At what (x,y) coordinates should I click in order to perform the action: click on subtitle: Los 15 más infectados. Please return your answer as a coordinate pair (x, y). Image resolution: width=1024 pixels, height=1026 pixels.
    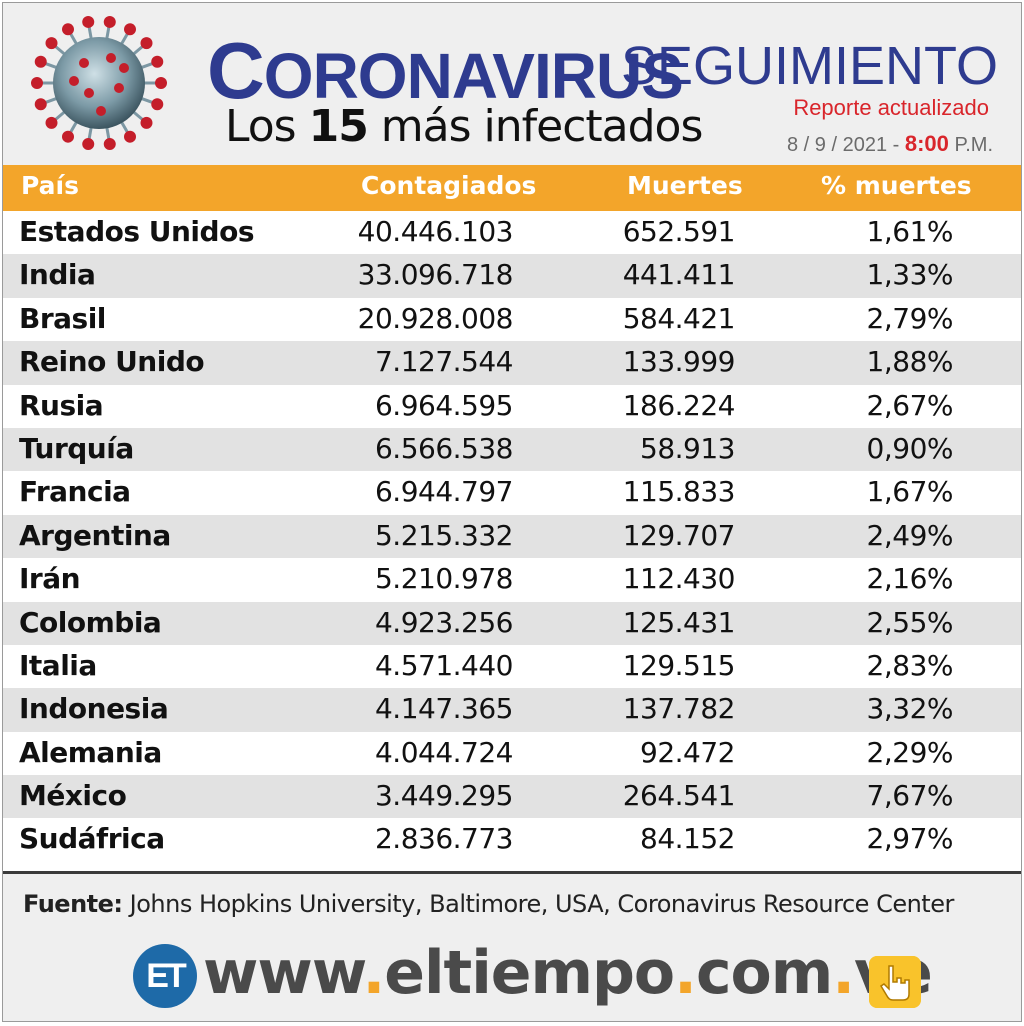
    Looking at the image, I should click on (464, 126).